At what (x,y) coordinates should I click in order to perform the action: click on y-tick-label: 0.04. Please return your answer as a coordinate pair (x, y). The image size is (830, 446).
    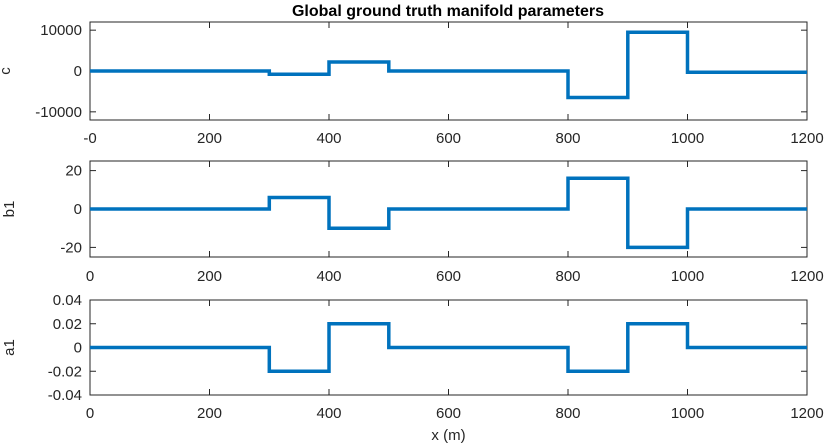
    Looking at the image, I should click on (67, 300).